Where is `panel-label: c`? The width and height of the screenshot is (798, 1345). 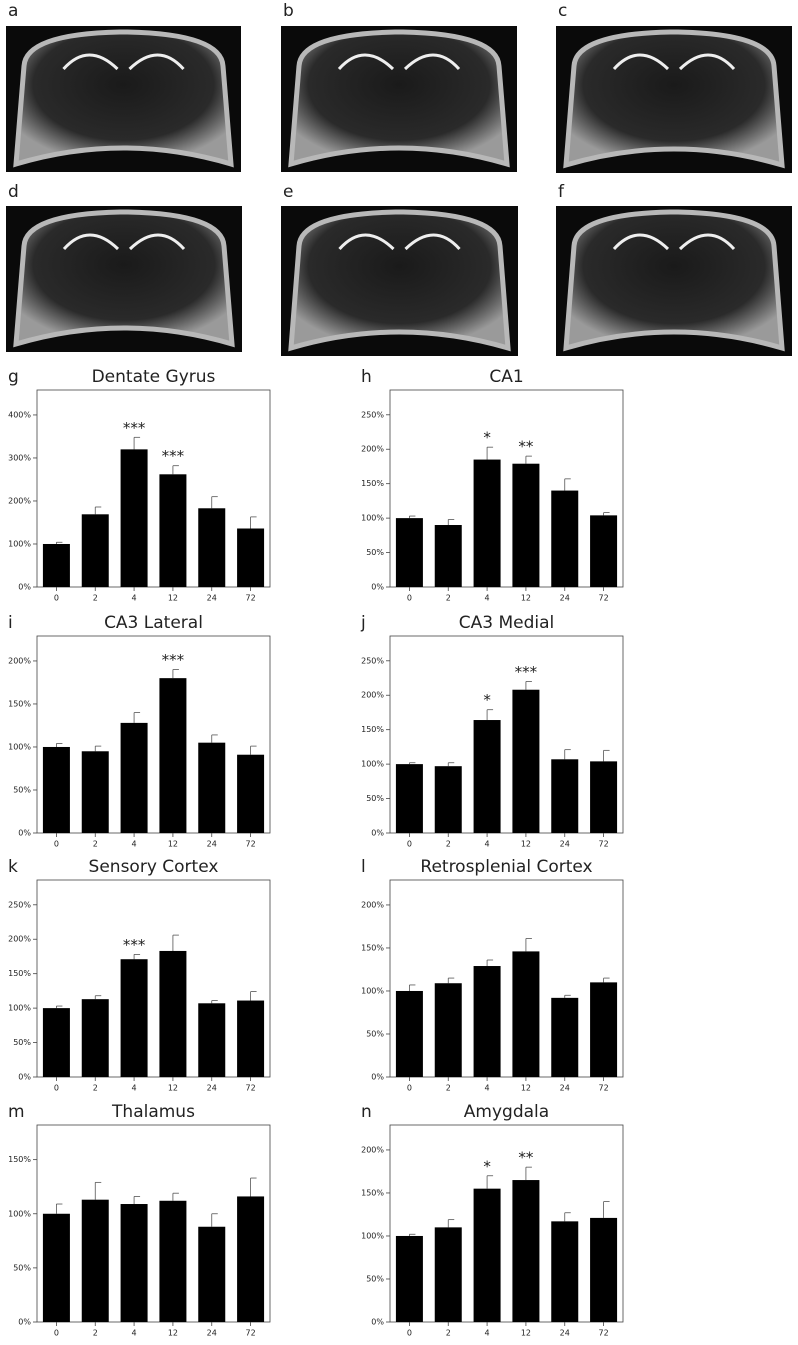
panel-label: c is located at coordinates (562, 11).